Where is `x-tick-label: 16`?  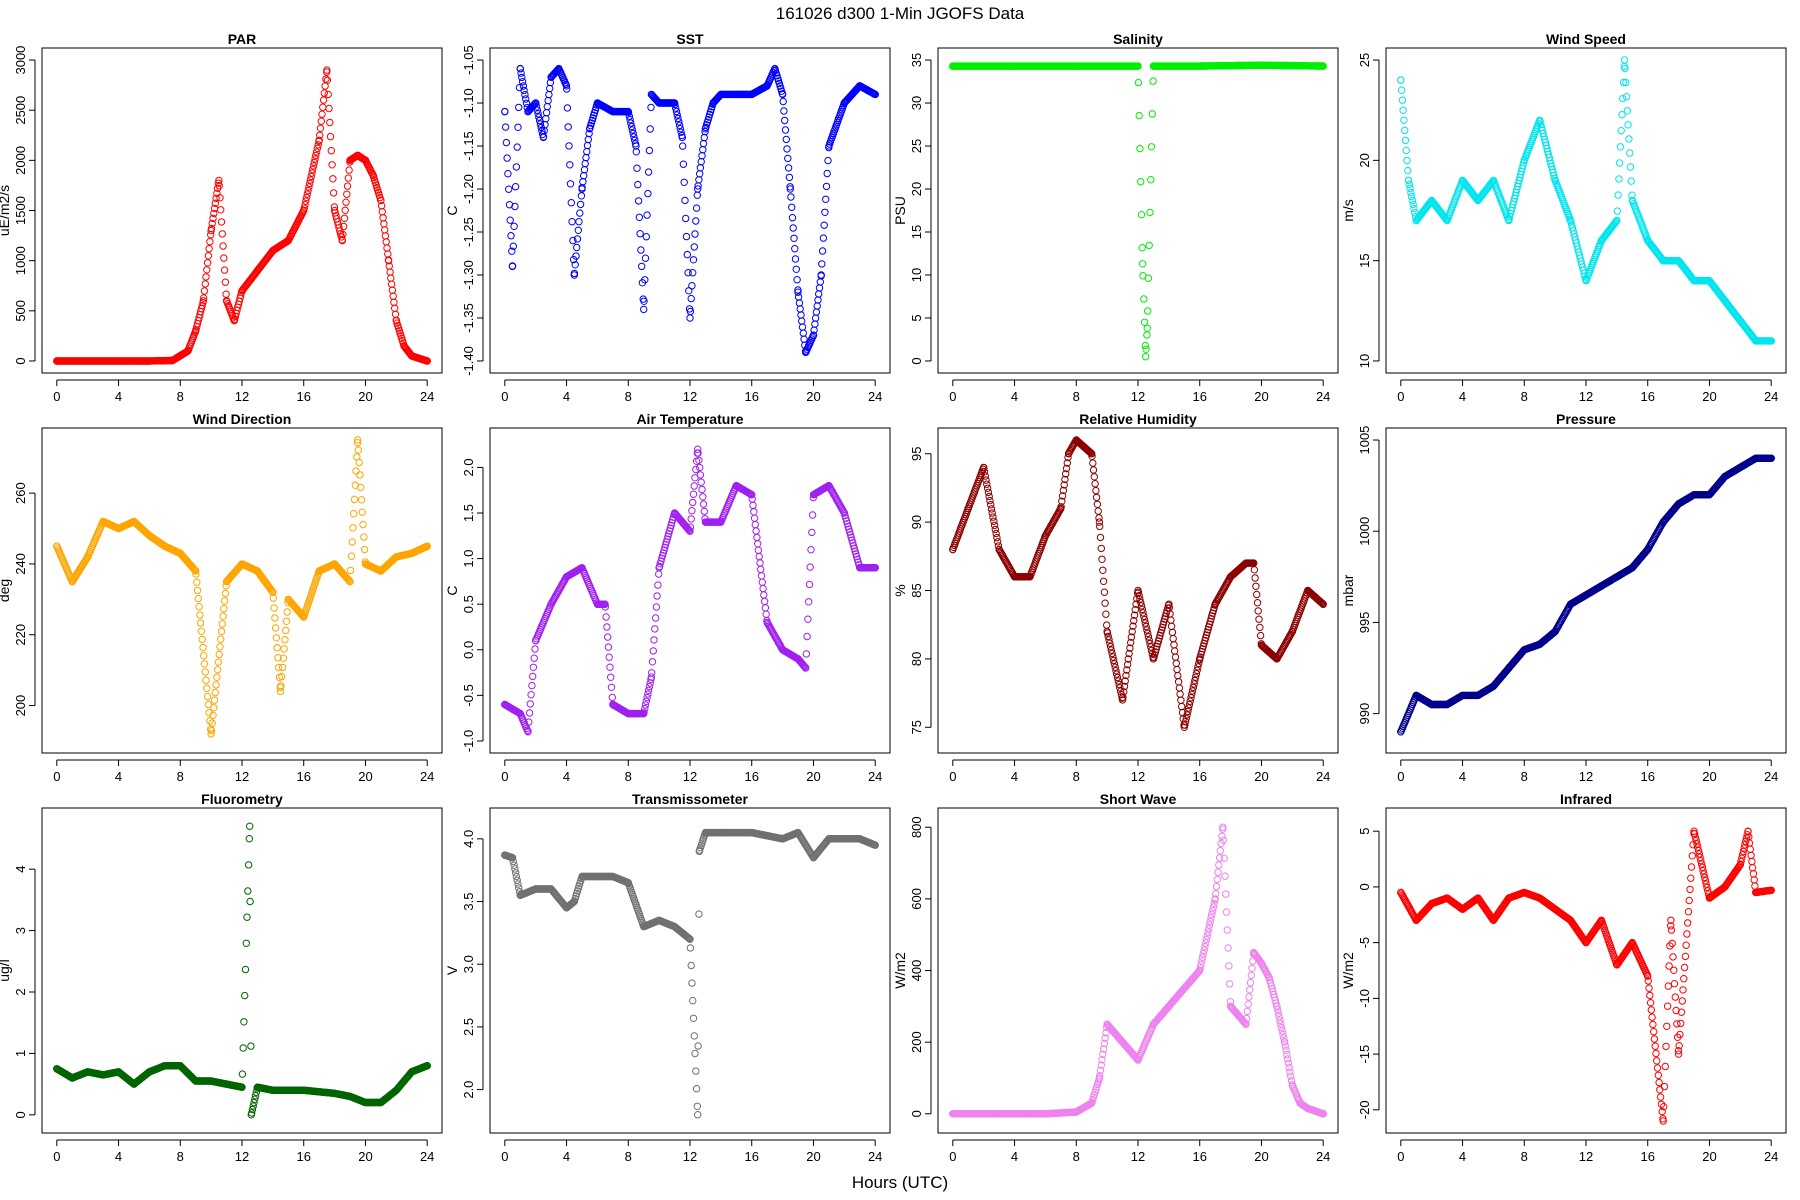
x-tick-label: 16 is located at coordinates (1647, 396).